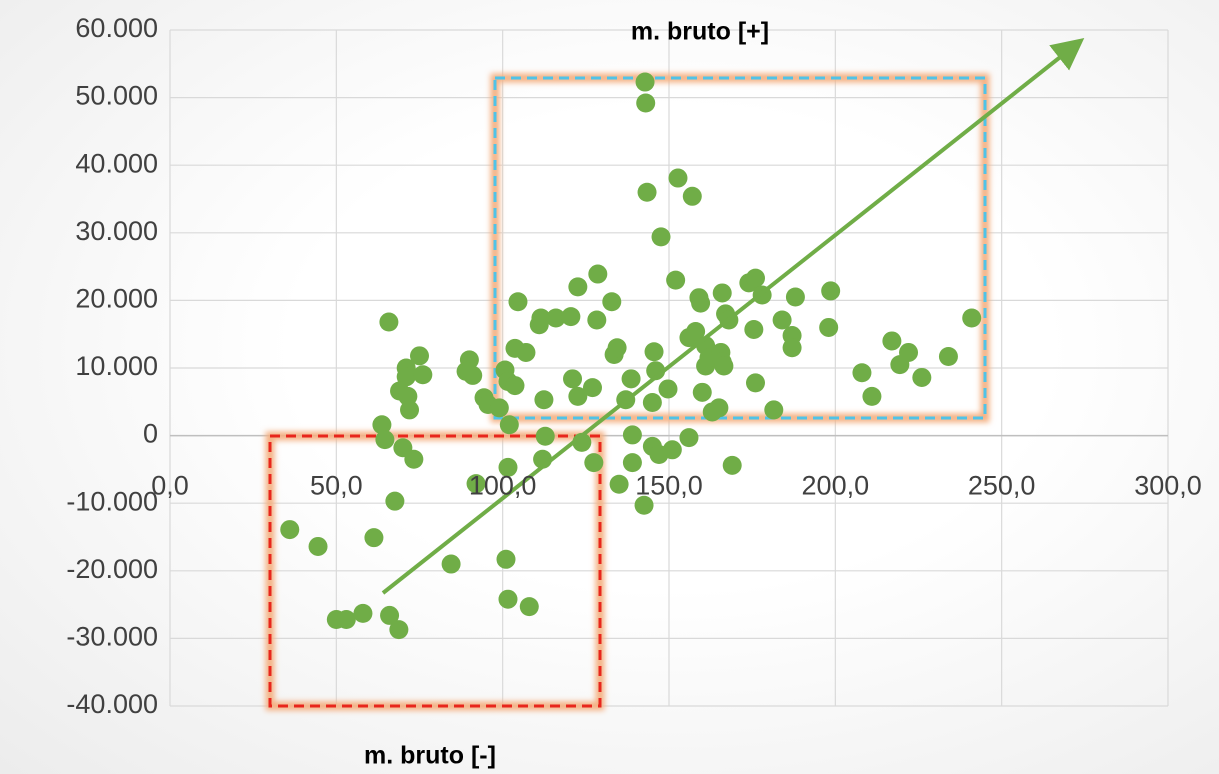 The image size is (1219, 774). What do you see at coordinates (112, 637) in the screenshot?
I see `y-tick-label: -30.000` at bounding box center [112, 637].